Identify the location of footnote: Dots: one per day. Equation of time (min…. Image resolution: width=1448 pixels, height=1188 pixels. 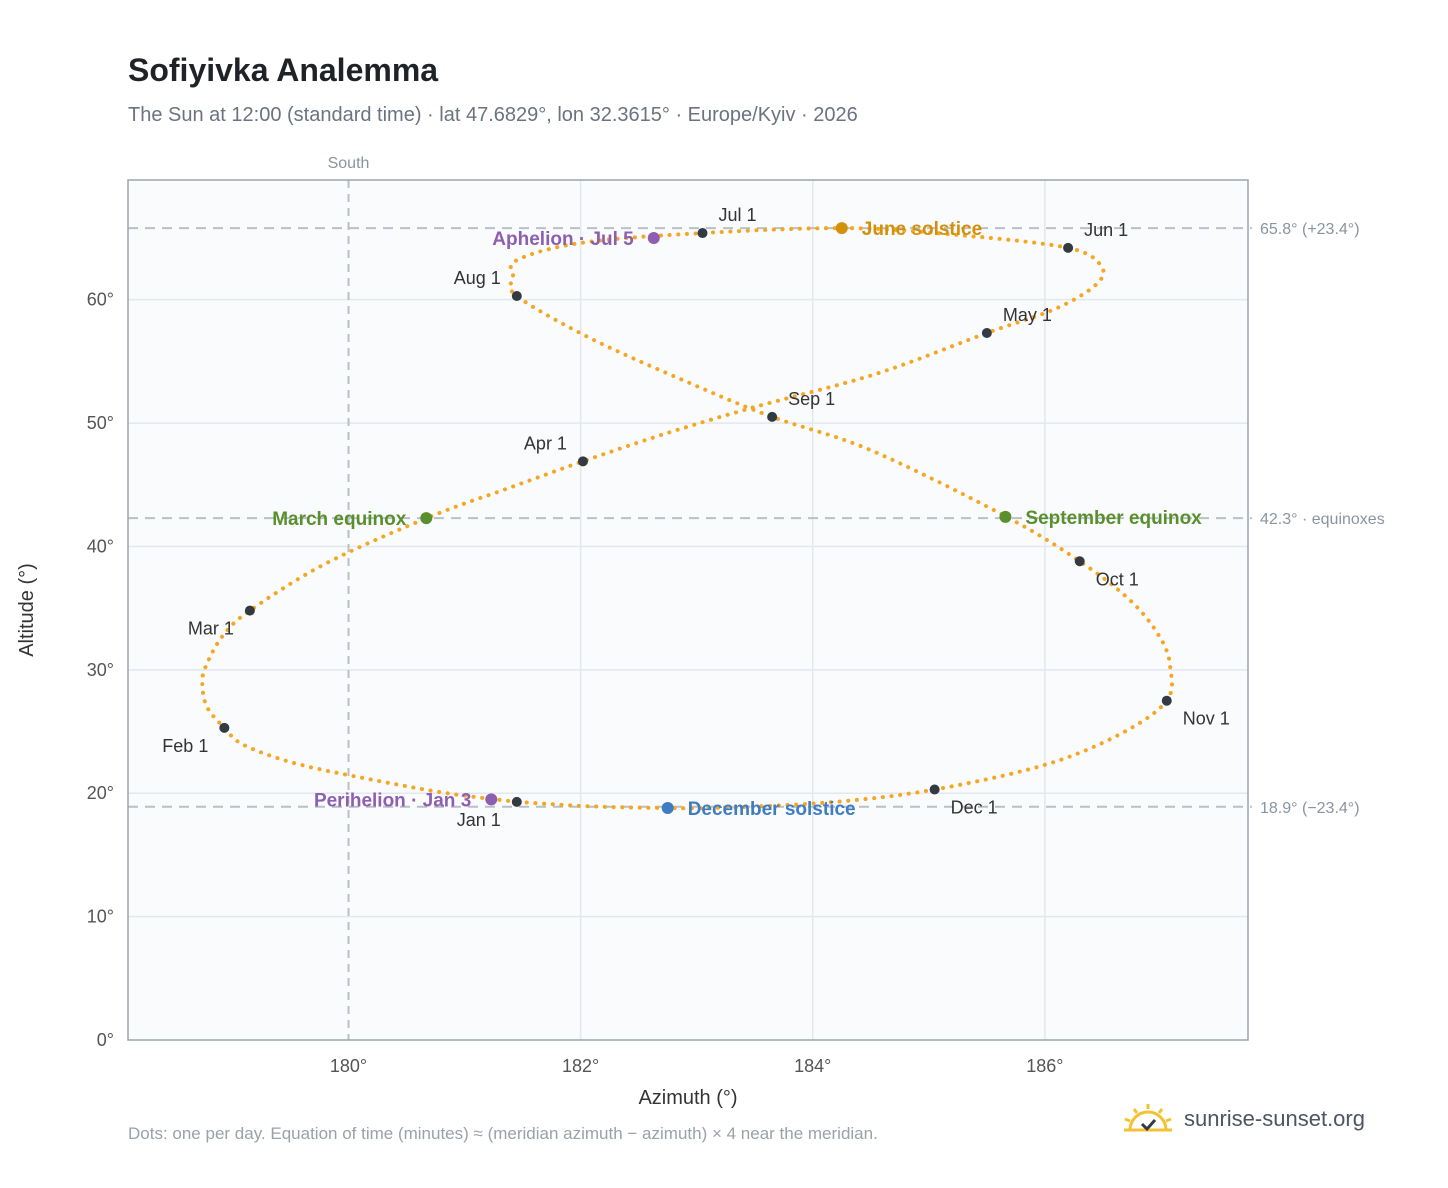
(503, 1133).